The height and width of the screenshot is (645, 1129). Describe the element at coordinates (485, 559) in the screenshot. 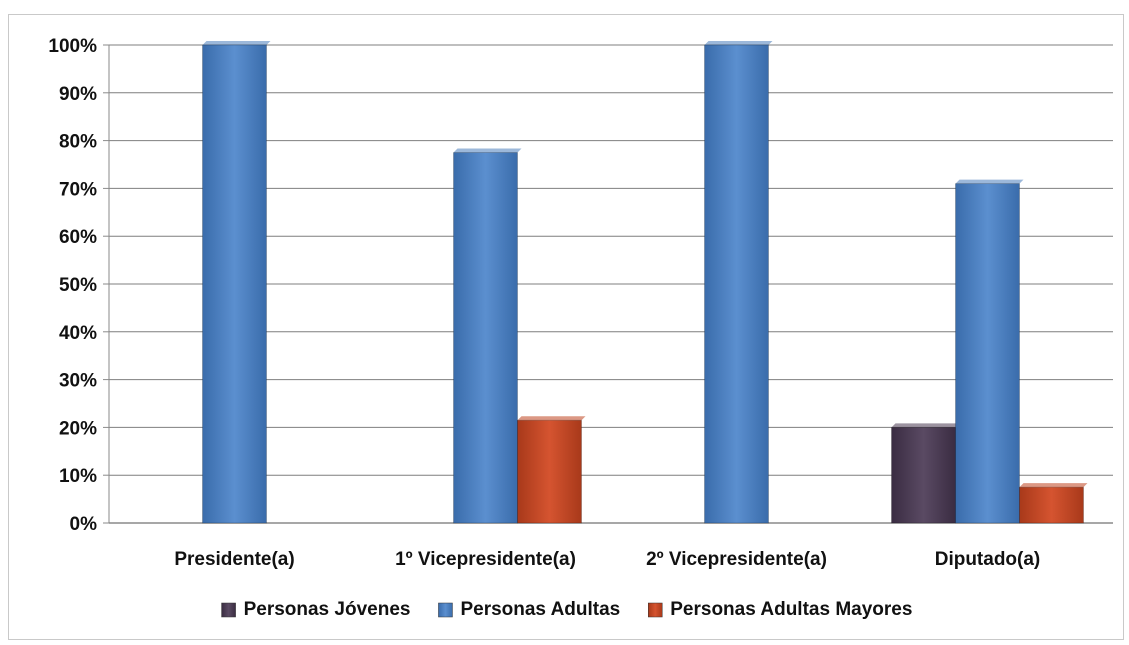

I see `x-category-label: 1º Vicepresidente(a)` at that location.